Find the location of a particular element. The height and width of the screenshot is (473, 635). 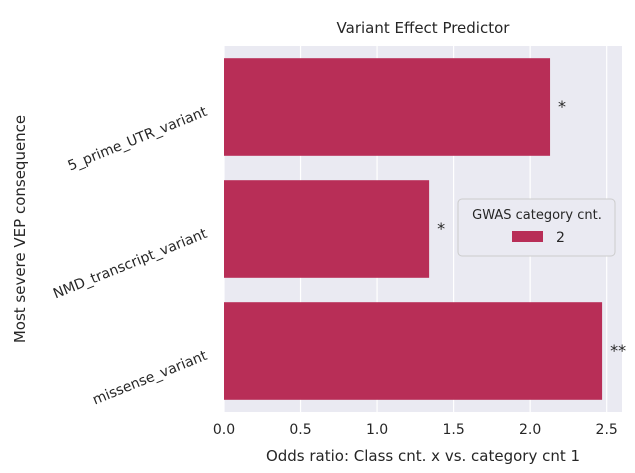

legend-swatch is located at coordinates (527, 236).